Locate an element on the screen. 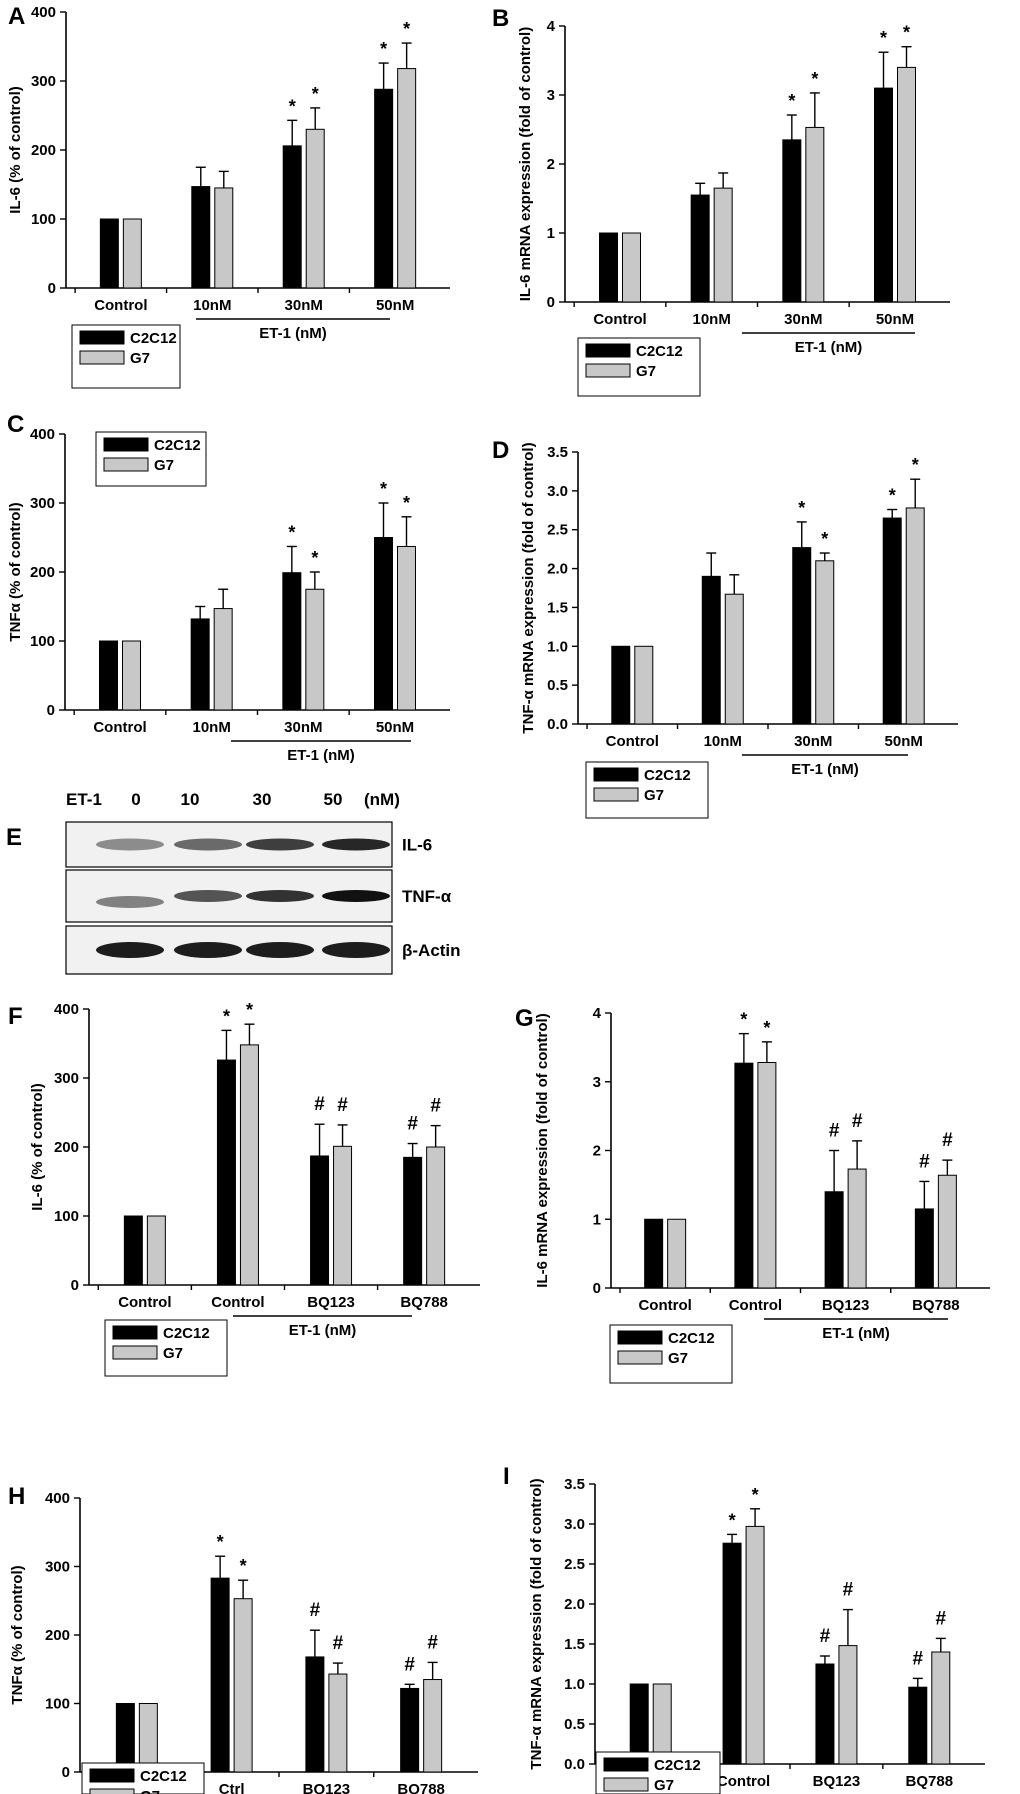 The width and height of the screenshot is (1020, 1794). dose-label: 30 is located at coordinates (262, 799).